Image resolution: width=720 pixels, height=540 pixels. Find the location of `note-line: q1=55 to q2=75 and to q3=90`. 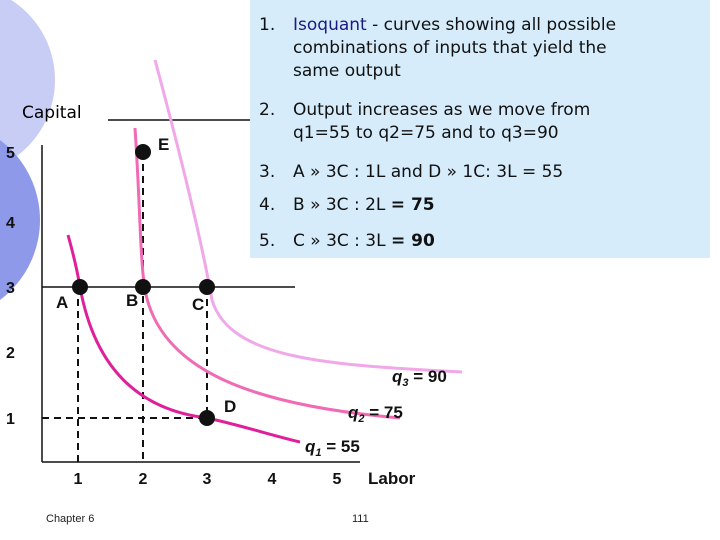

note-line: q1=55 to q2=75 and to q3=90 is located at coordinates (426, 133).